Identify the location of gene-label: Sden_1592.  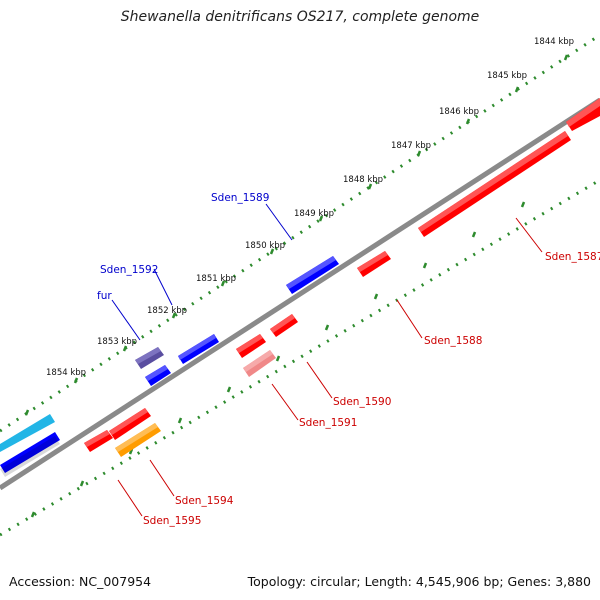
(129, 270).